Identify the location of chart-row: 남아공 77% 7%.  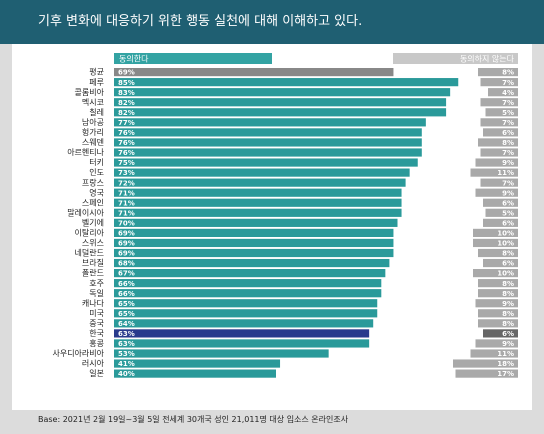
(300, 122).